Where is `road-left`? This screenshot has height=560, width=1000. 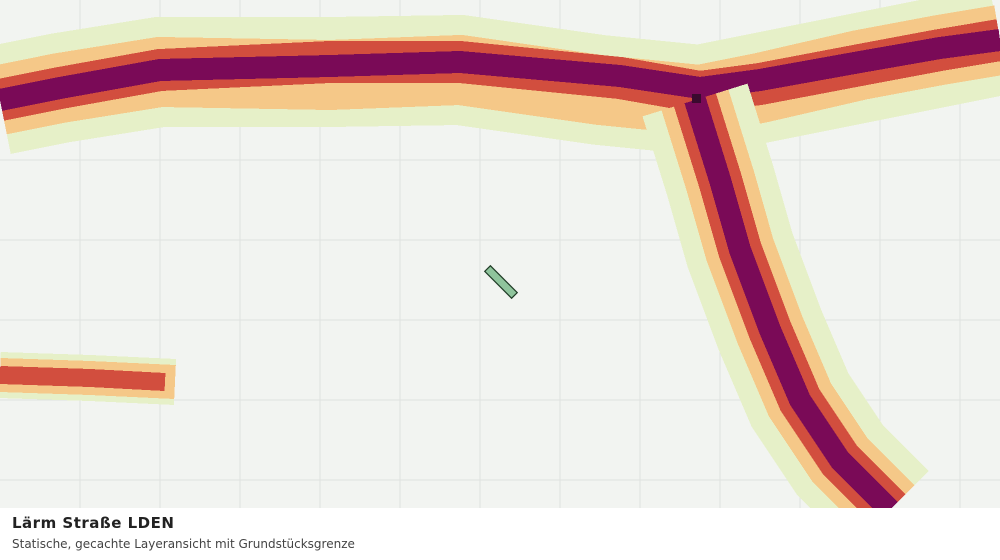 road-left is located at coordinates (88, 378).